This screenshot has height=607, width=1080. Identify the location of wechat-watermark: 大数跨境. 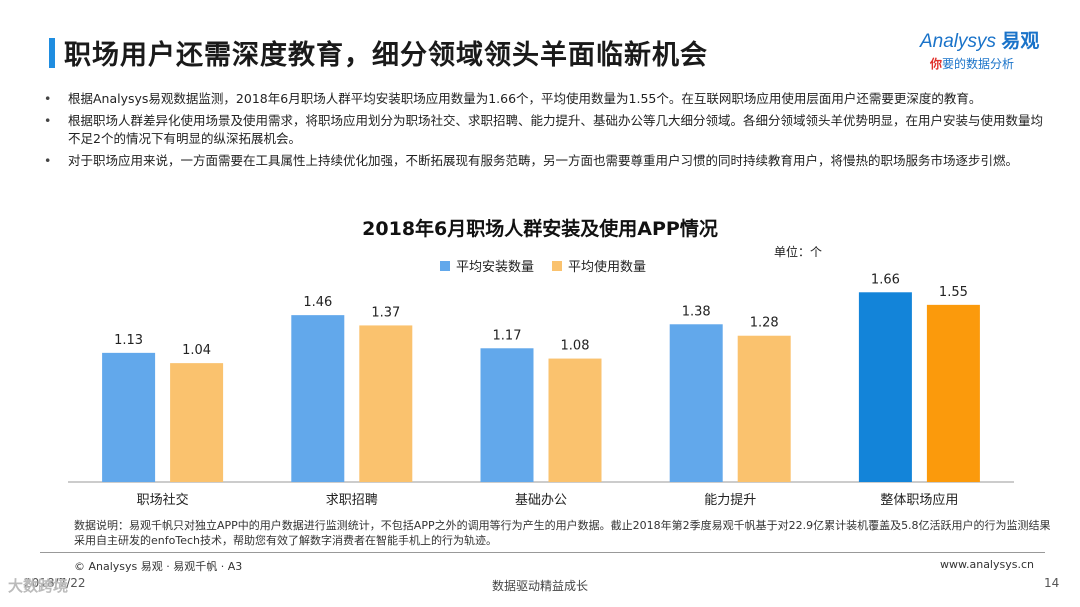
(38, 586).